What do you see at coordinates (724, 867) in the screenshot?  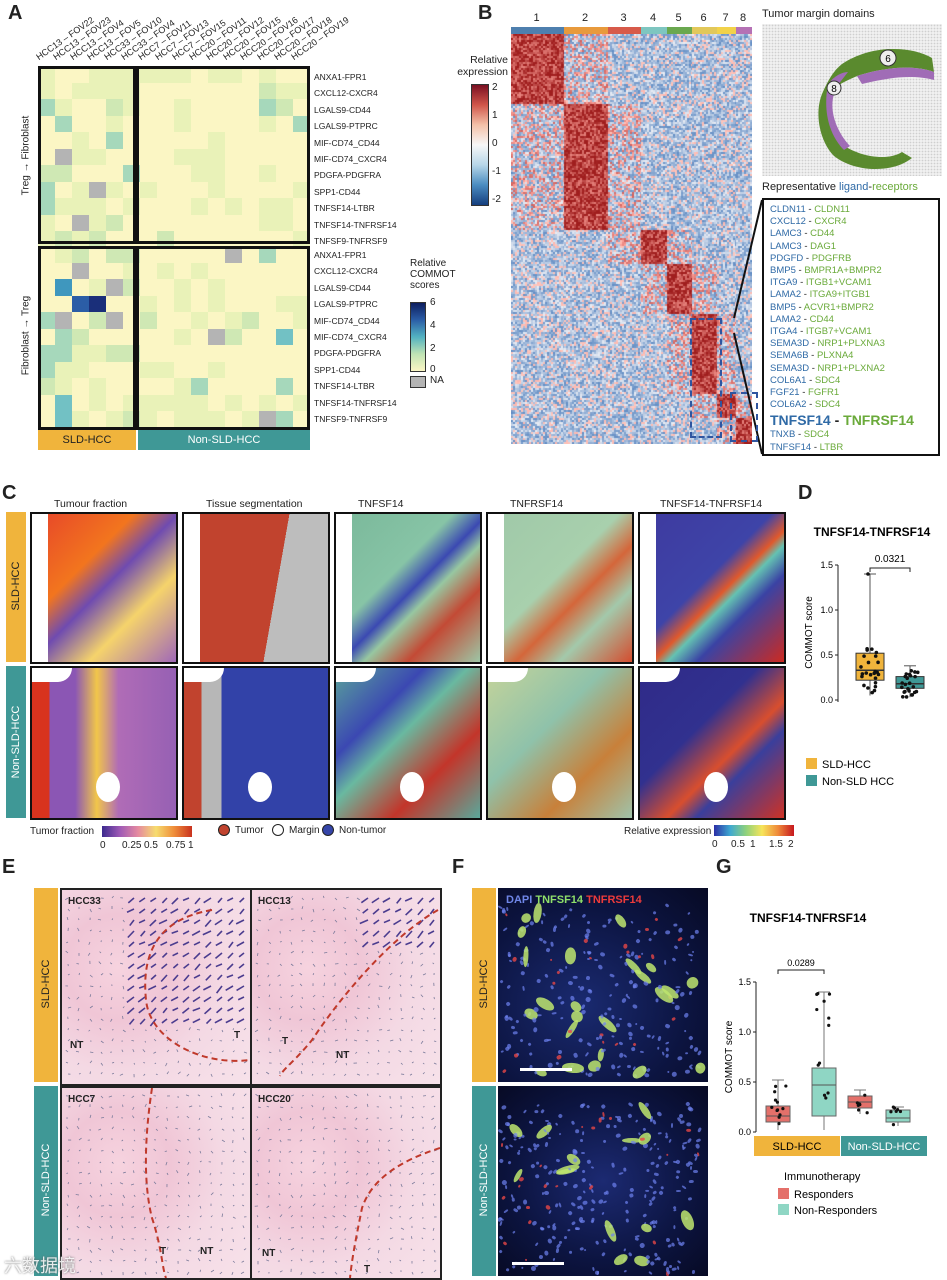 I see `panel-g-letter: G` at bounding box center [724, 867].